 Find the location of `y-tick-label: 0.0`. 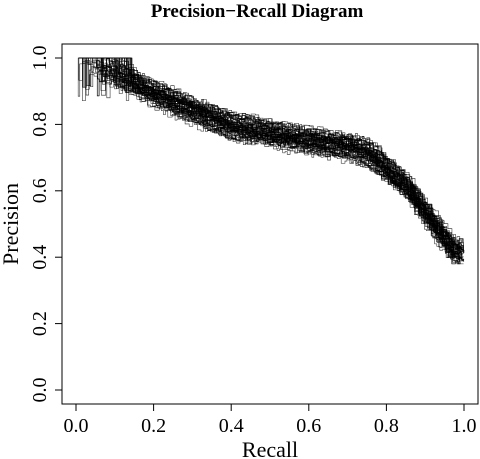

y-tick-label: 0.0 is located at coordinates (40, 390).